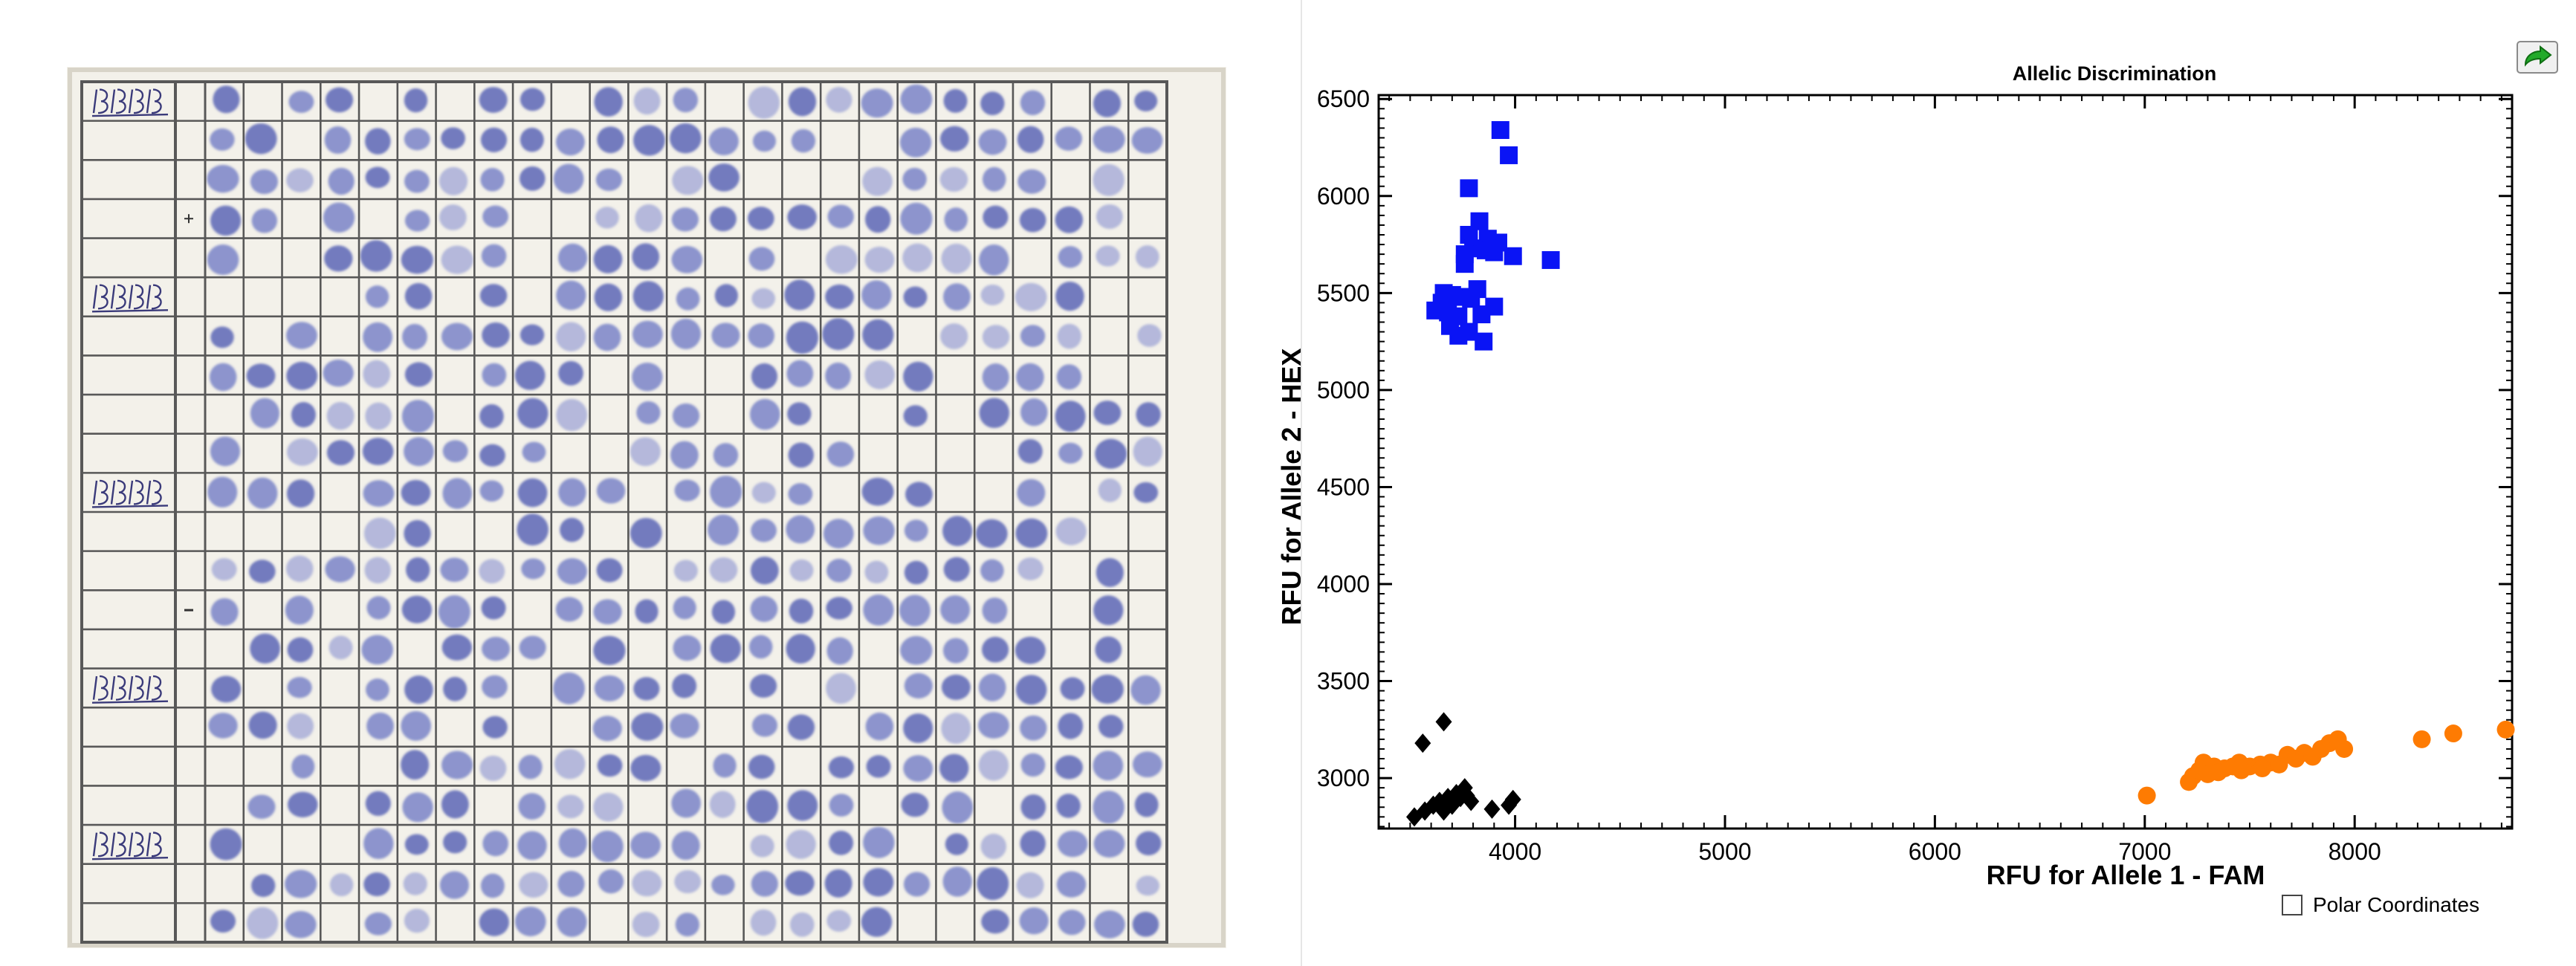 The image size is (2576, 966). What do you see at coordinates (1343, 681) in the screenshot?
I see `y-tick-label: 3500` at bounding box center [1343, 681].